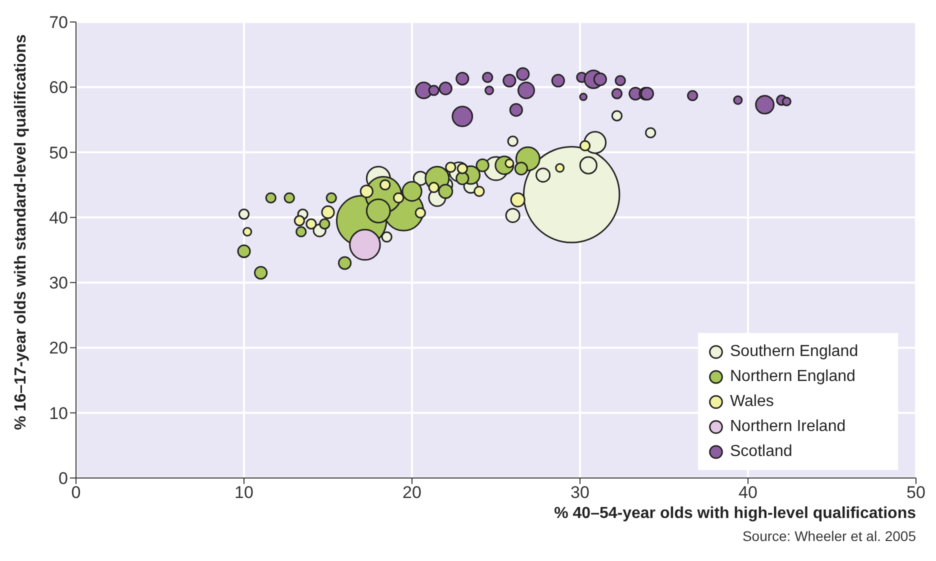 This screenshot has height=561, width=936. I want to click on y-tick-label: 70, so click(58, 22).